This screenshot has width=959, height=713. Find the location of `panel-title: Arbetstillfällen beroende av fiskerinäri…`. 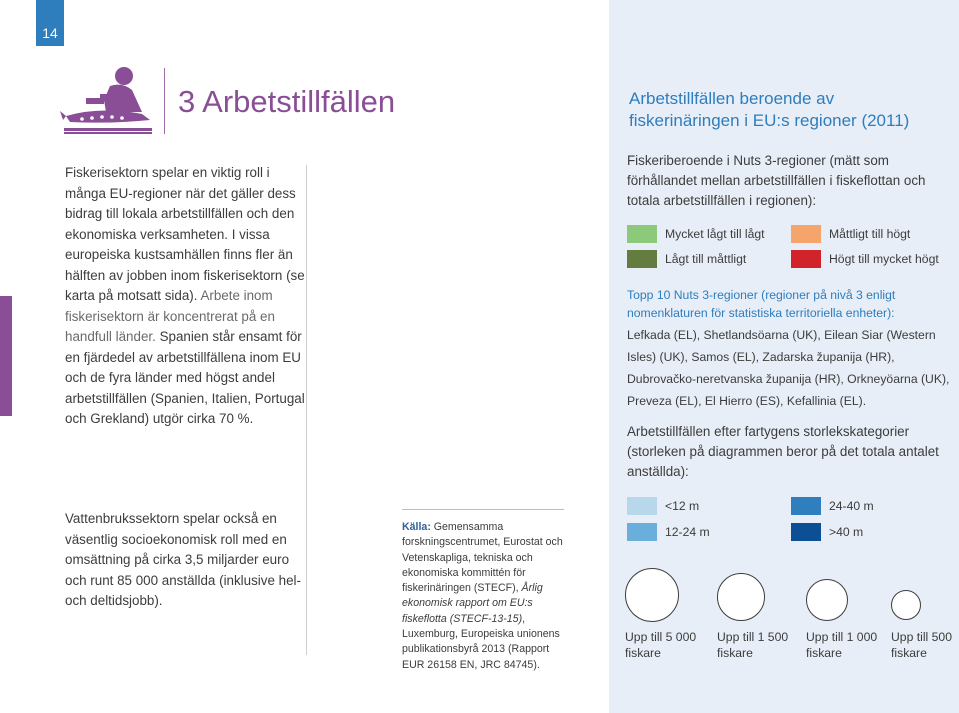

panel-title: Arbetstillfällen beroende av fiskerinäri… is located at coordinates (769, 109).